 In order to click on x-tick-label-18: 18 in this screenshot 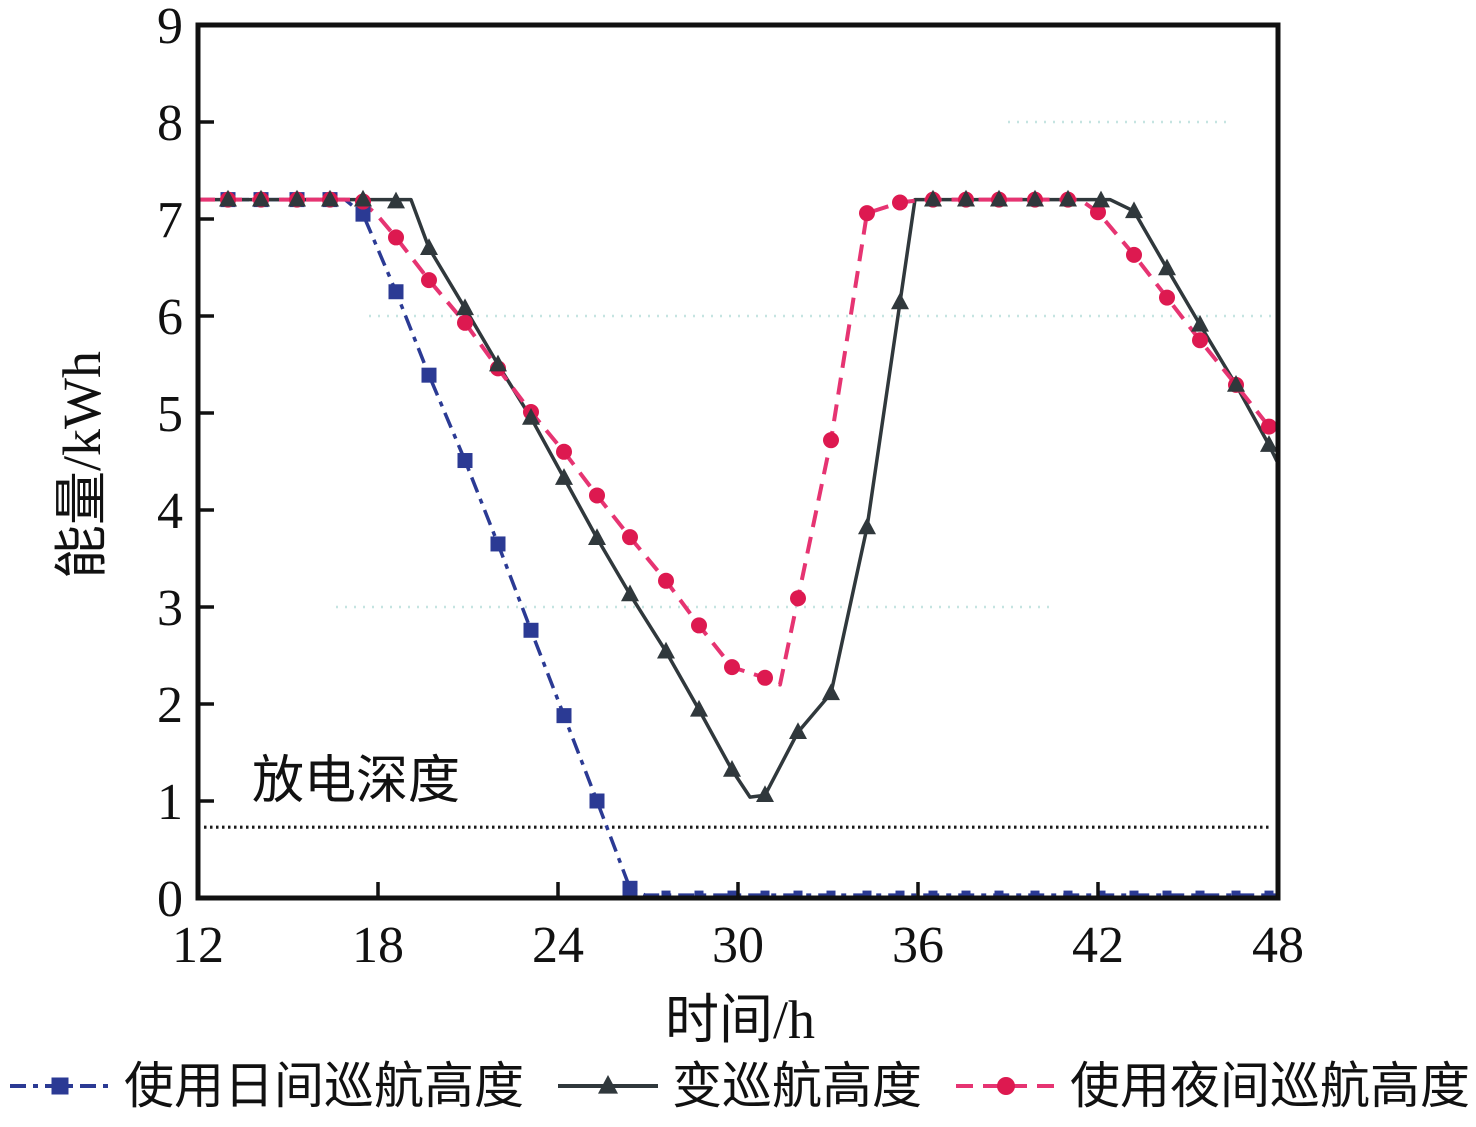, I will do `click(378, 945)`.